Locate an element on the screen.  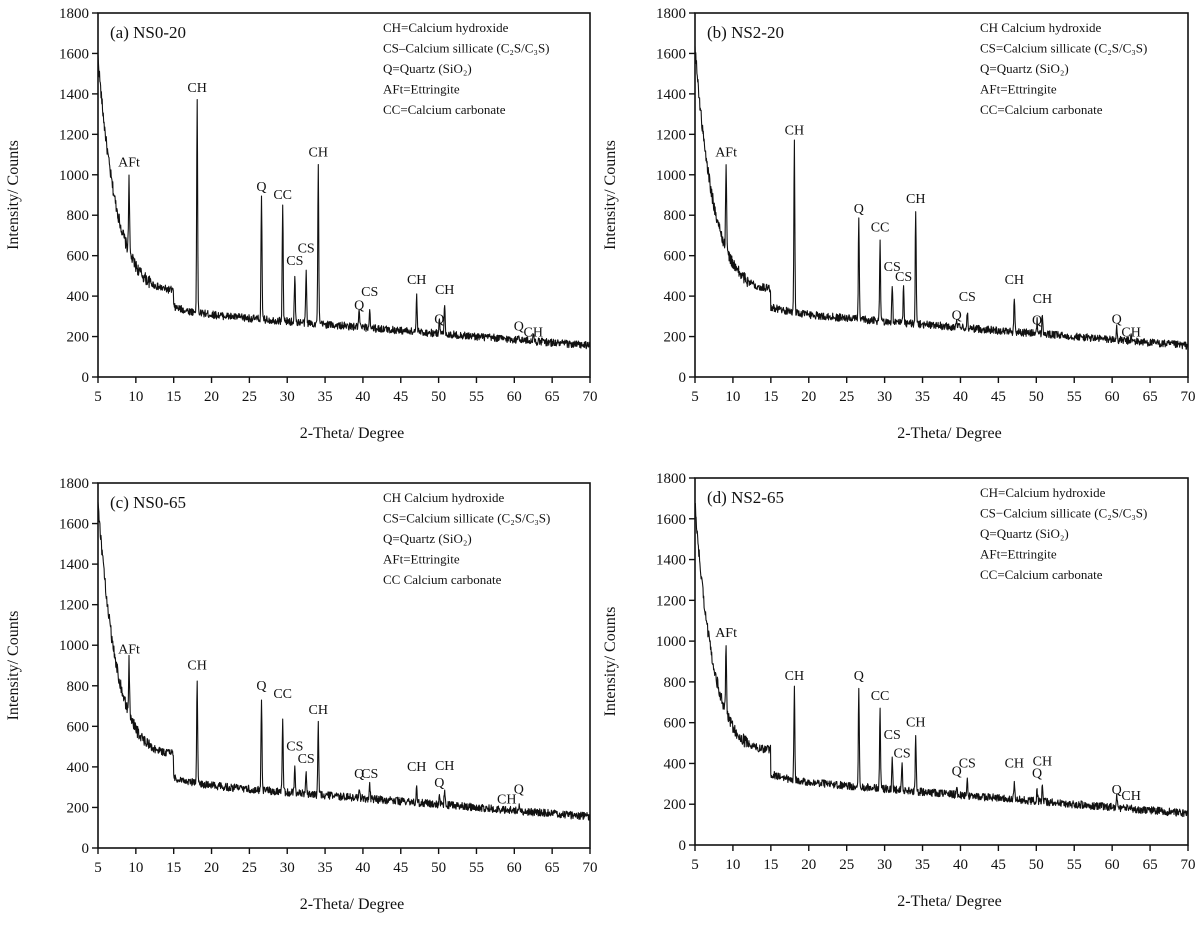
peak-label: AFt is located at coordinates (129, 649).